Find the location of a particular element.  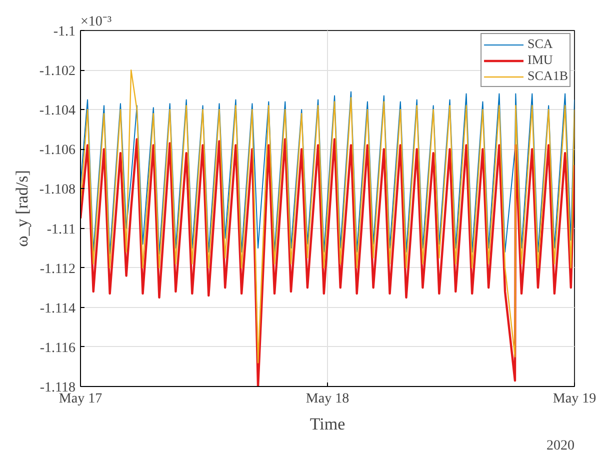

text: 2020 is located at coordinates (560, 444).